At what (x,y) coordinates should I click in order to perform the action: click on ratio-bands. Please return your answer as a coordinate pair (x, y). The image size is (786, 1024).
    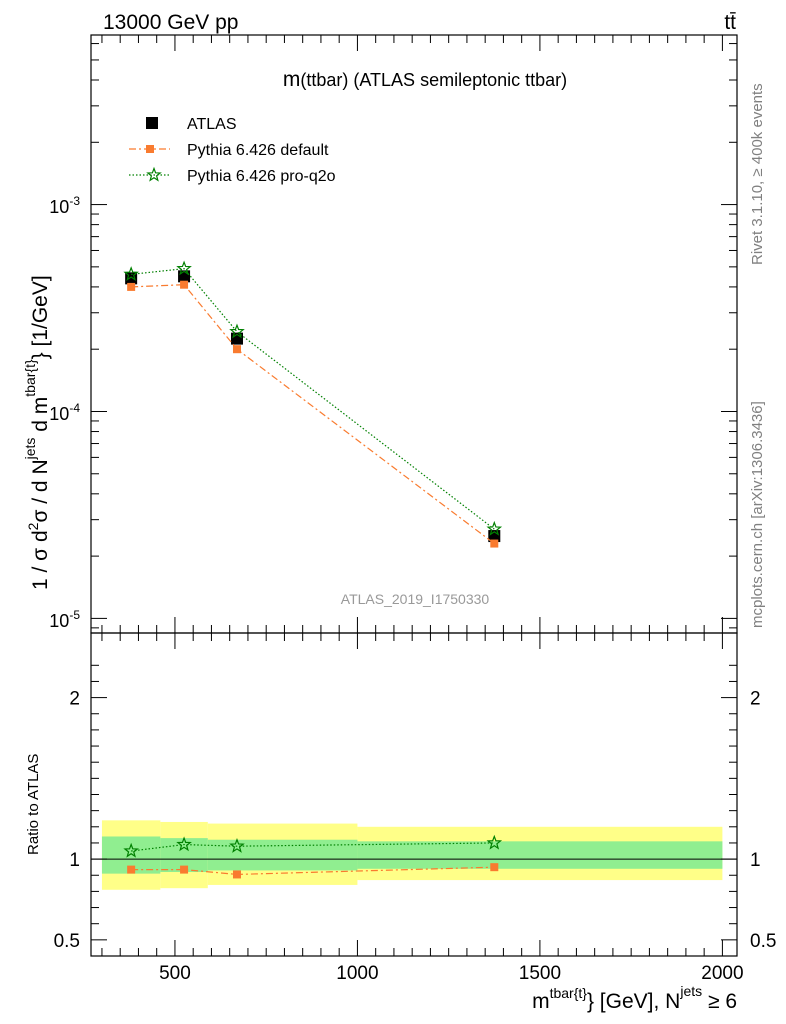
    Looking at the image, I should click on (414, 855).